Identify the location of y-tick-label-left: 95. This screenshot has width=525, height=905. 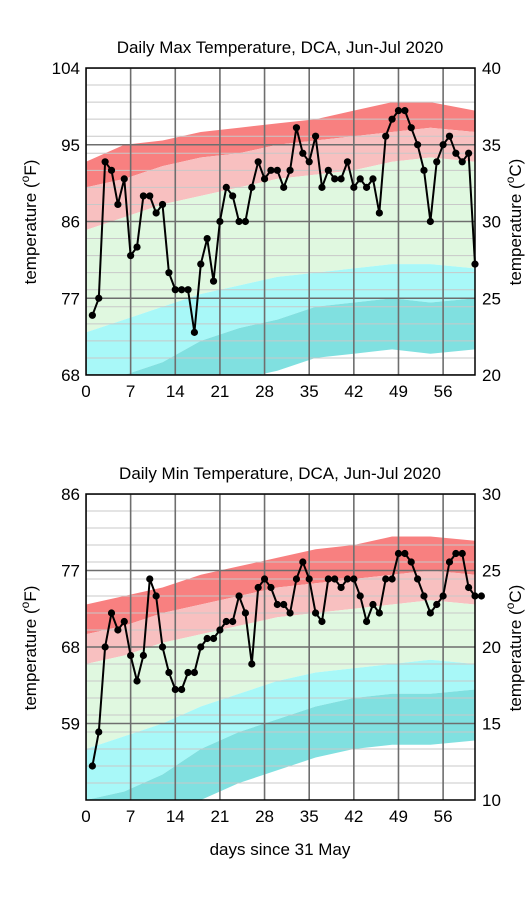
(70, 145).